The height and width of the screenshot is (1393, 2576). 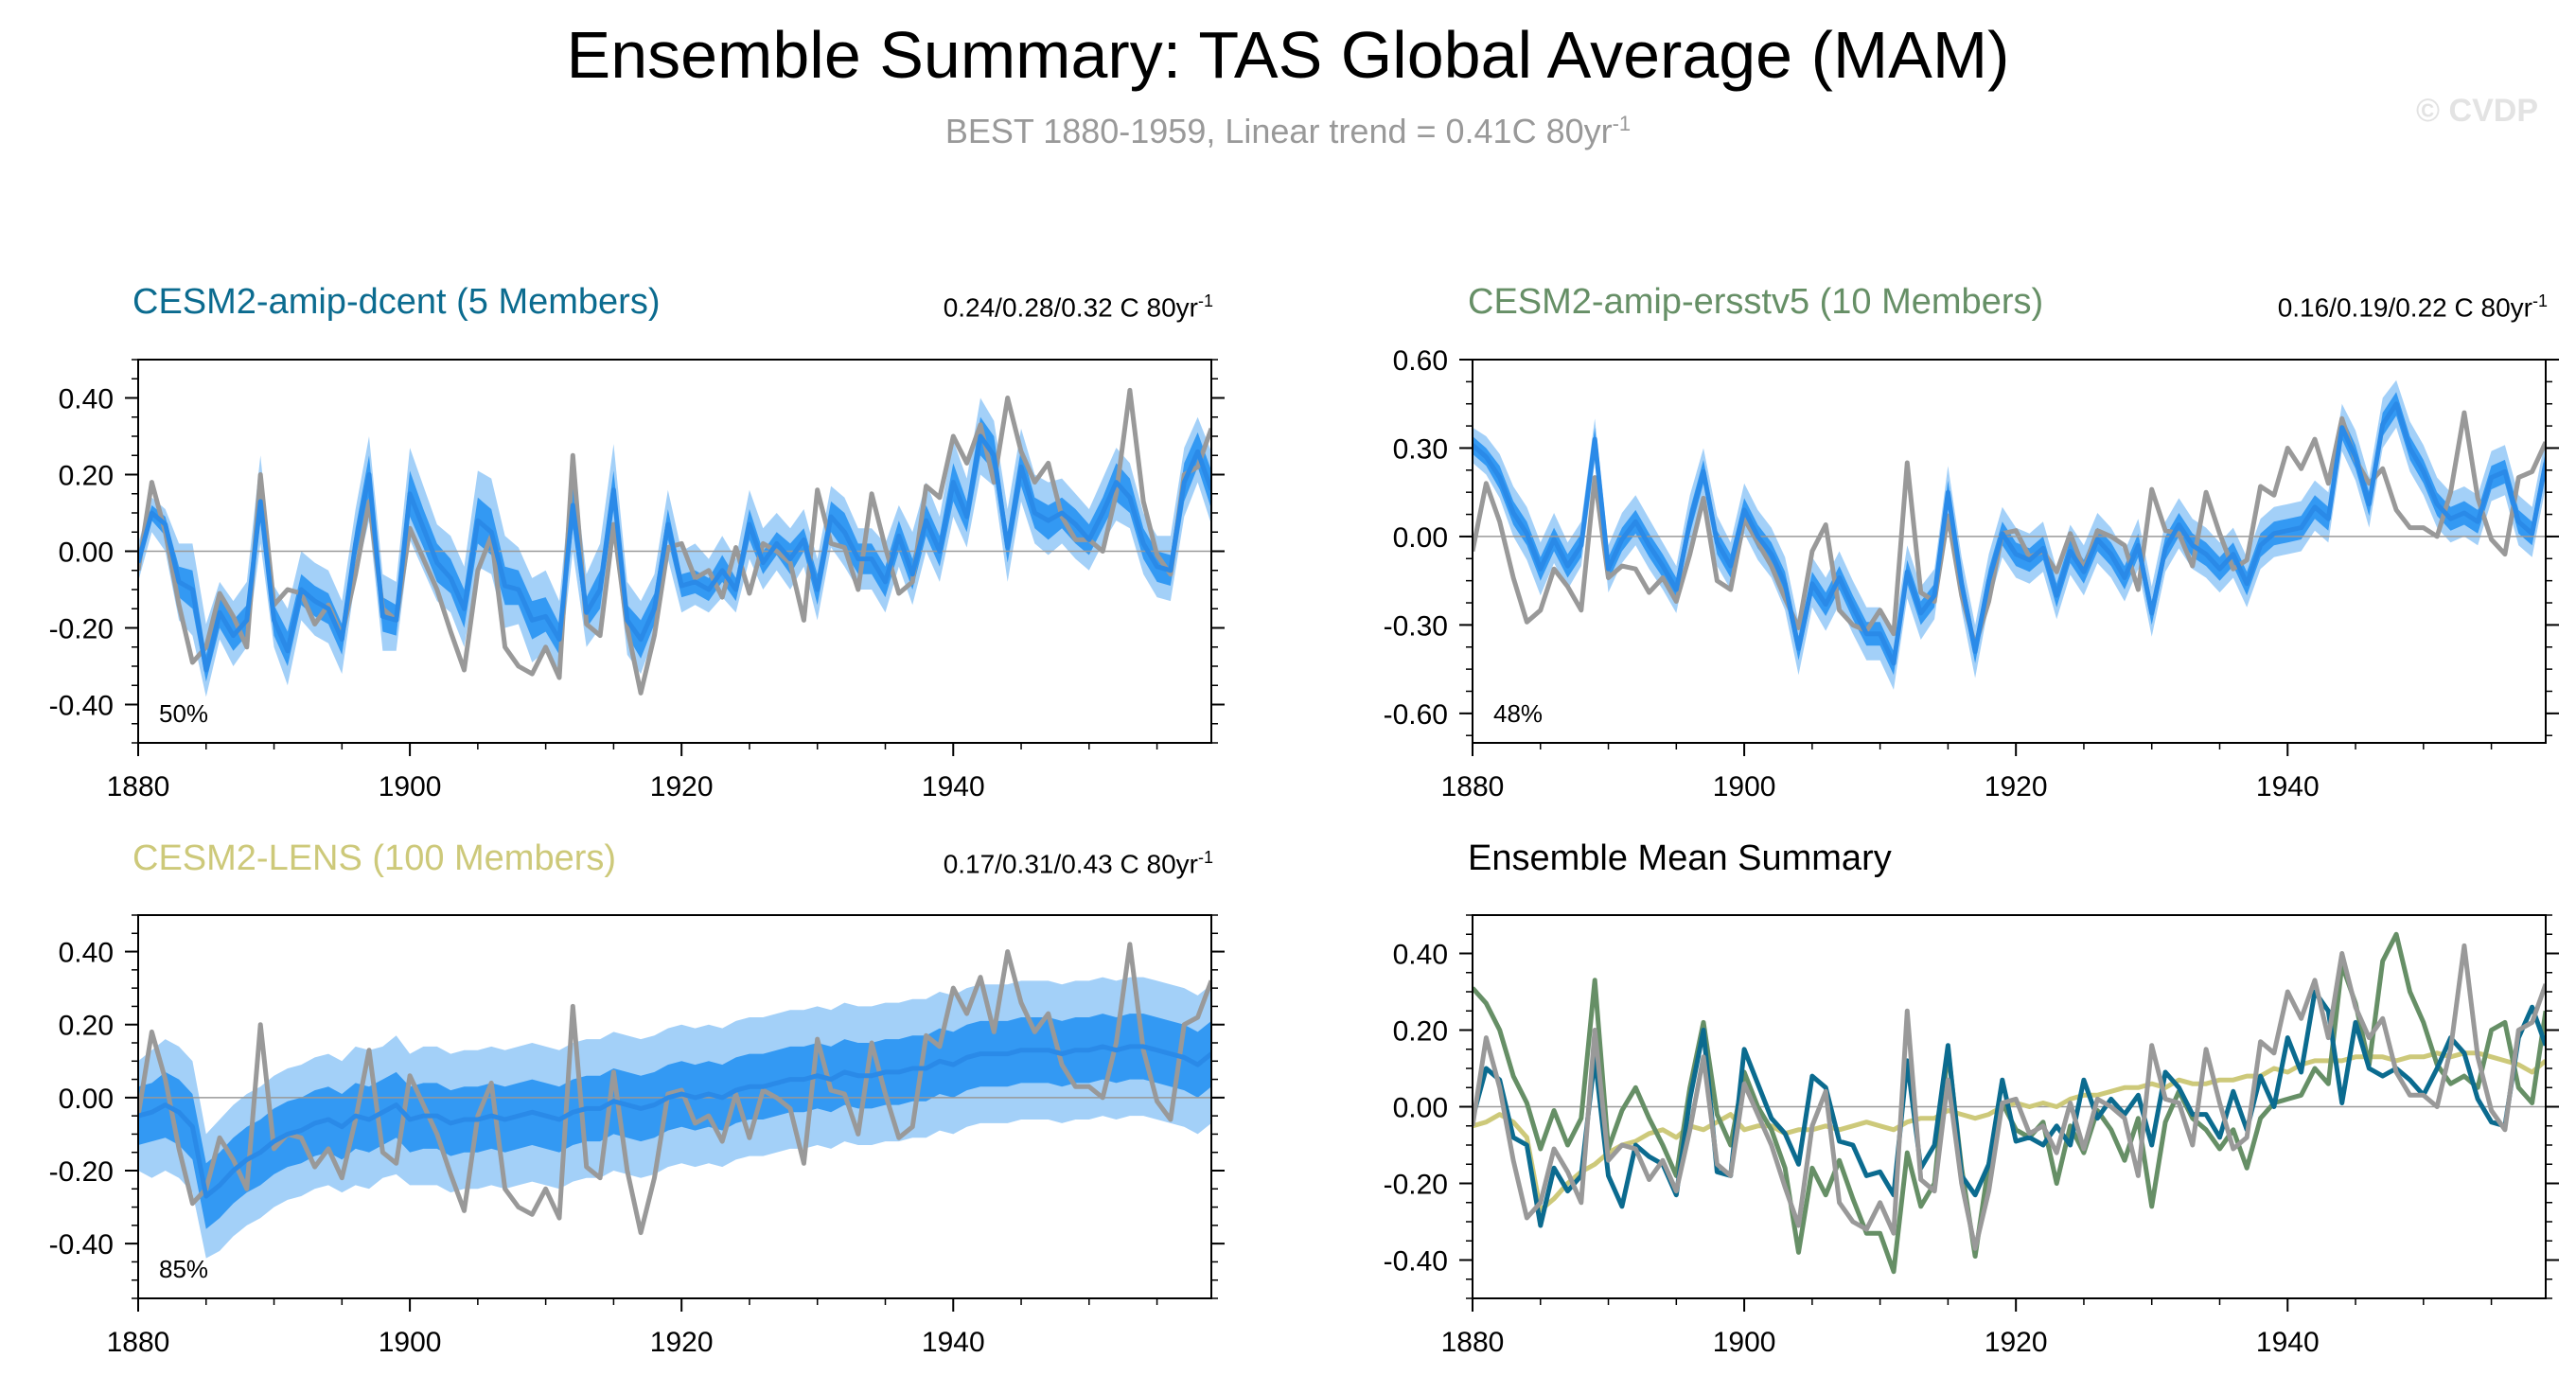 I want to click on panel-title-mean-summary: Ensemble Mean Summary, so click(x=1680, y=858).